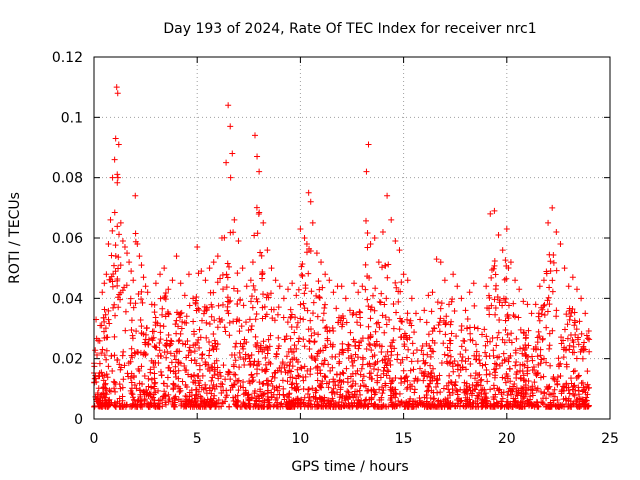 The height and width of the screenshot is (480, 640). What do you see at coordinates (610, 439) in the screenshot?
I see `x-tick-label: 25` at bounding box center [610, 439].